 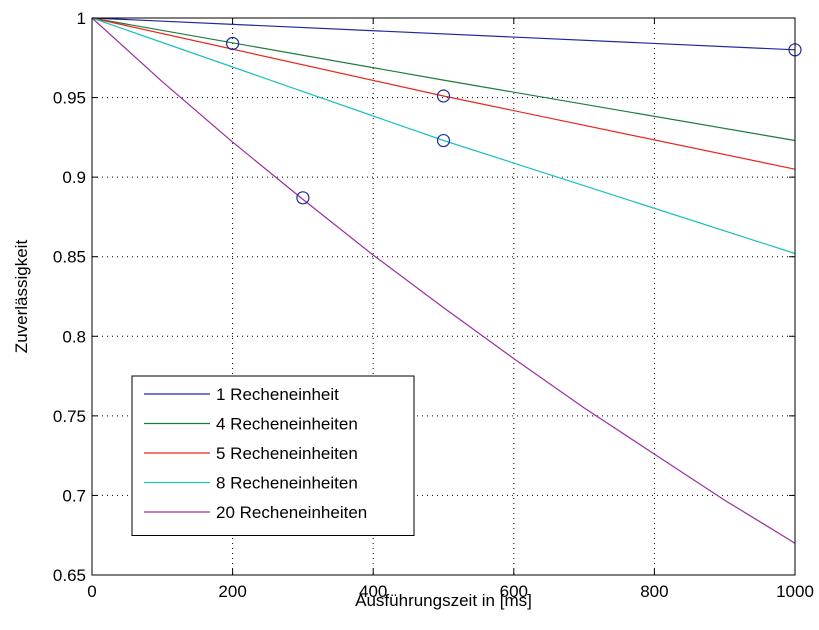 I want to click on y-axis-label: Zuverlässigkeit, so click(x=21, y=297).